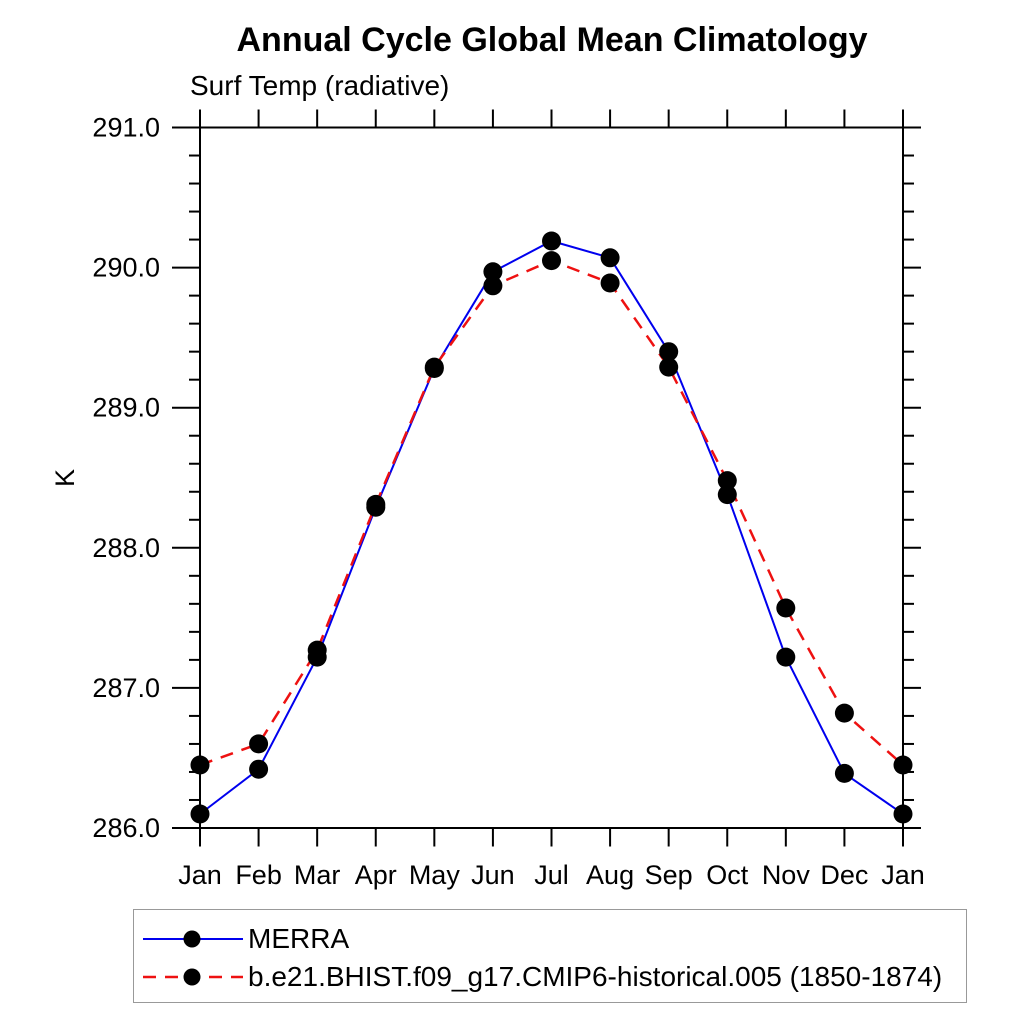  I want to click on chart-title: Annual Cycle Global Mean Climatology, so click(552, 40).